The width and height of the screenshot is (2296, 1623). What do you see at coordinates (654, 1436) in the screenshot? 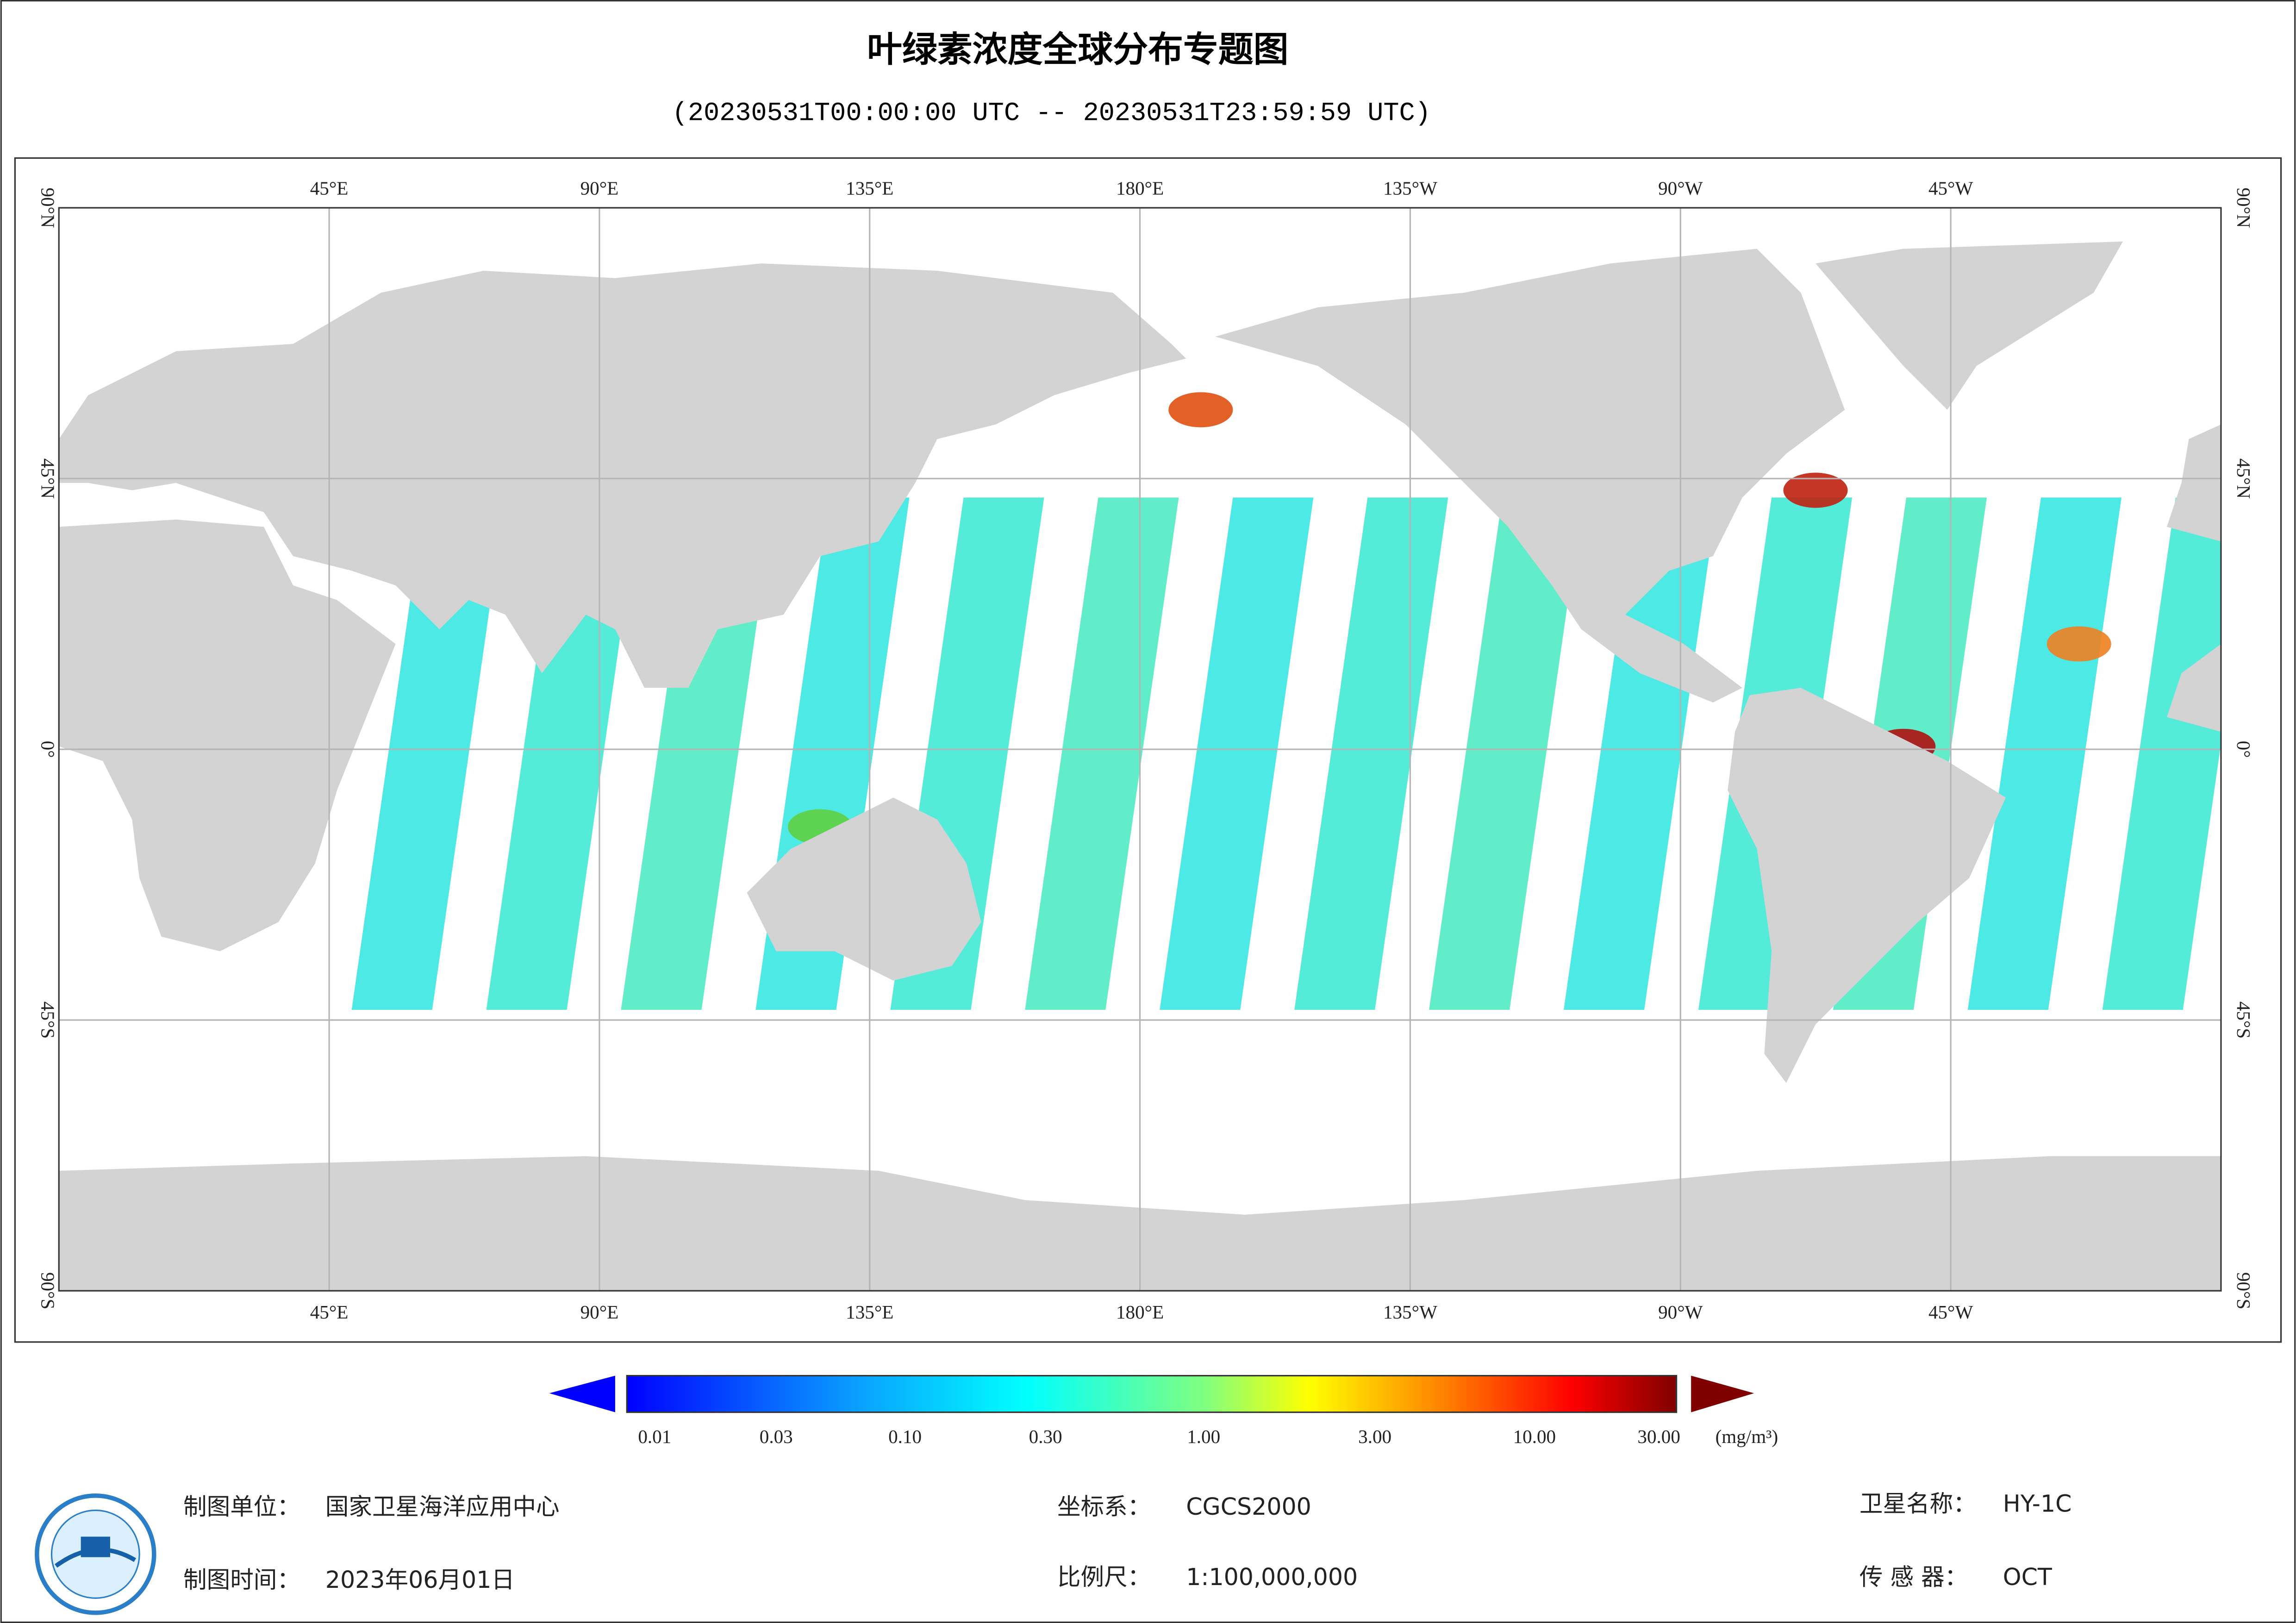
I see `colorbar-tick-label: 0.01` at bounding box center [654, 1436].